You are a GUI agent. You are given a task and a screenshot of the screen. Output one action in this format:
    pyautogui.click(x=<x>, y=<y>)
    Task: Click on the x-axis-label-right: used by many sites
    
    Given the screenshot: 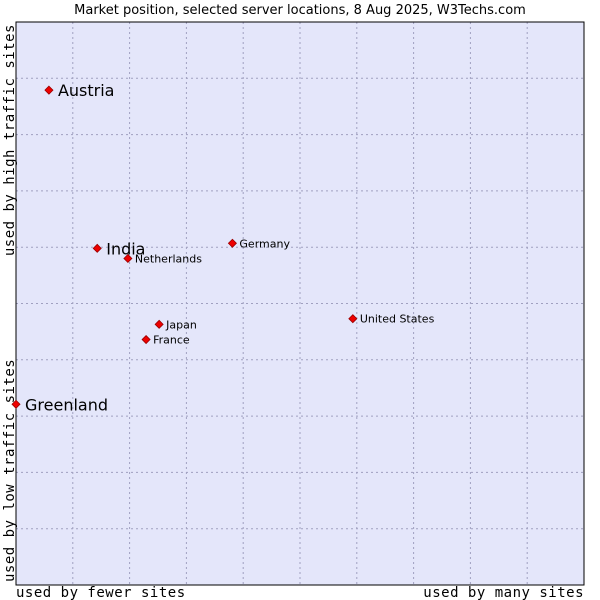 What is the action you would take?
    pyautogui.click(x=503, y=592)
    